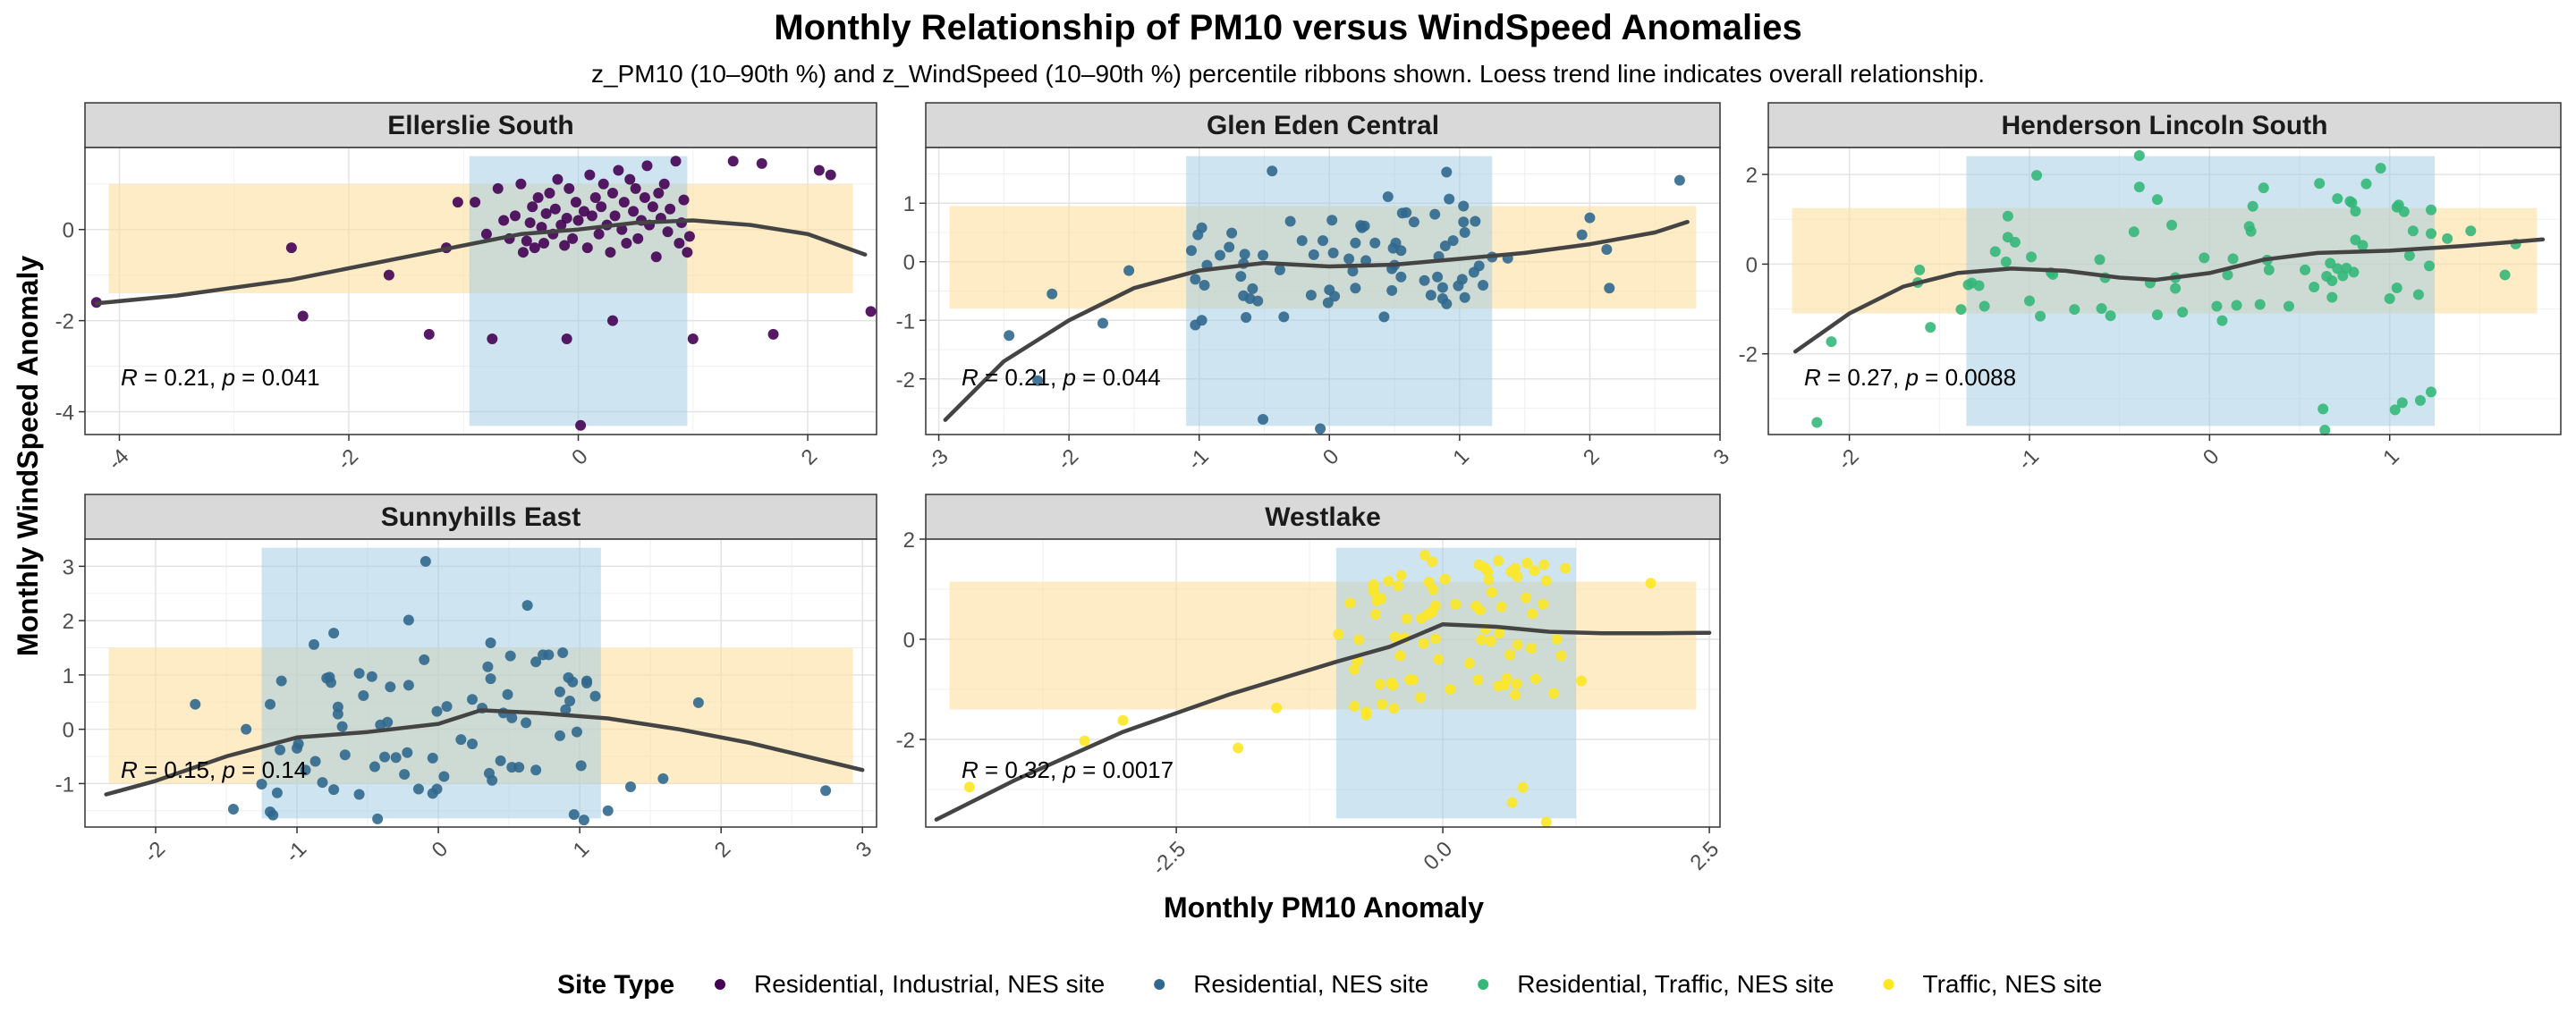  Describe the element at coordinates (480, 517) in the screenshot. I see `facet-strip` at that location.